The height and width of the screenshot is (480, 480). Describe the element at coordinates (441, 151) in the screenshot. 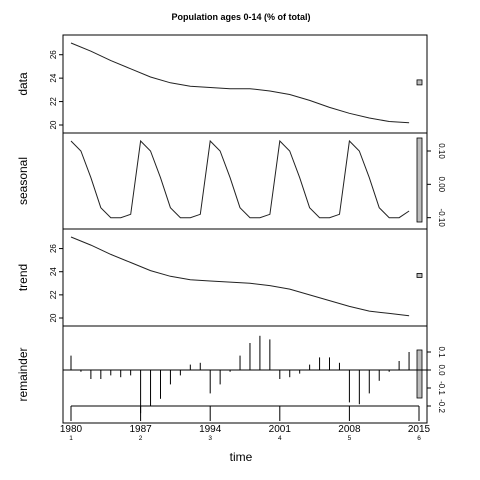

I see `right-tick-label-seasonal: 0.10` at that location.